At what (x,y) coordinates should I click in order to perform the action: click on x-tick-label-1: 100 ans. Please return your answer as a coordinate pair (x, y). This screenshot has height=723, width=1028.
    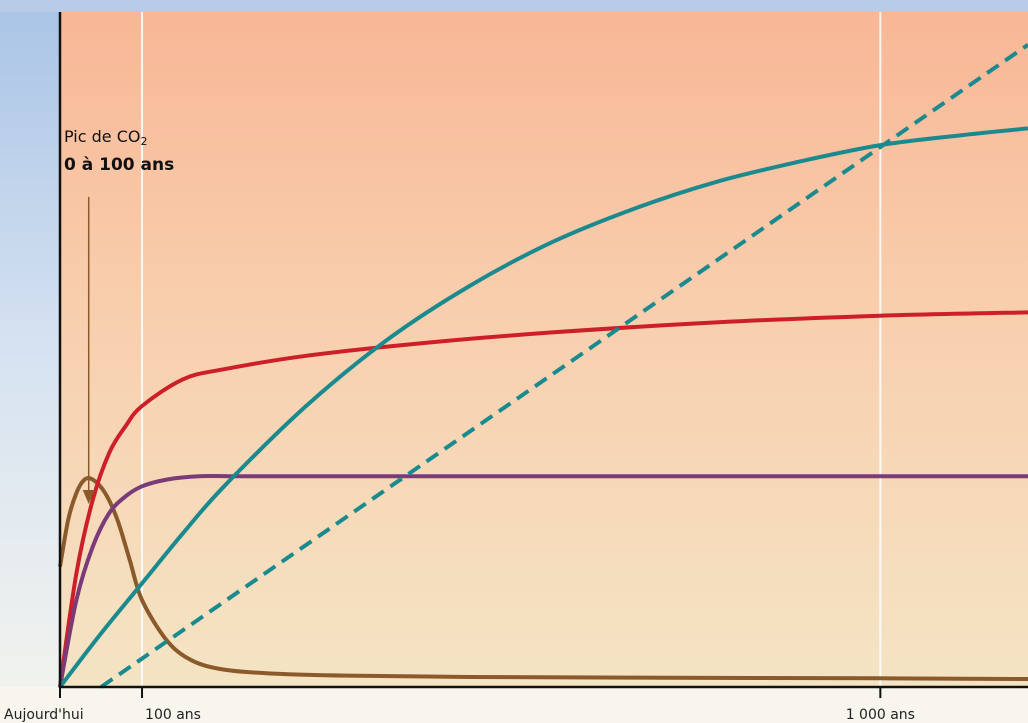
    Looking at the image, I should click on (173, 715).